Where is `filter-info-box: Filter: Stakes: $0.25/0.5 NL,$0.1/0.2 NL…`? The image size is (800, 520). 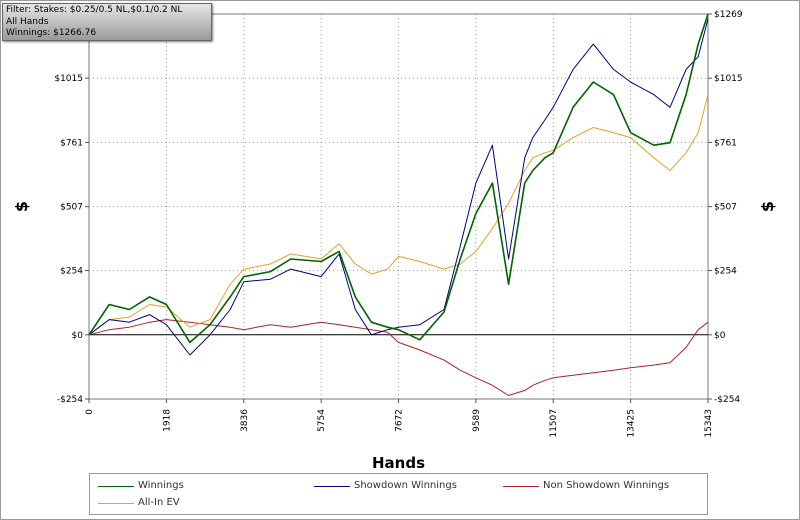 filter-info-box: Filter: Stakes: $0.25/0.5 NL,$0.1/0.2 NL… is located at coordinates (107, 22).